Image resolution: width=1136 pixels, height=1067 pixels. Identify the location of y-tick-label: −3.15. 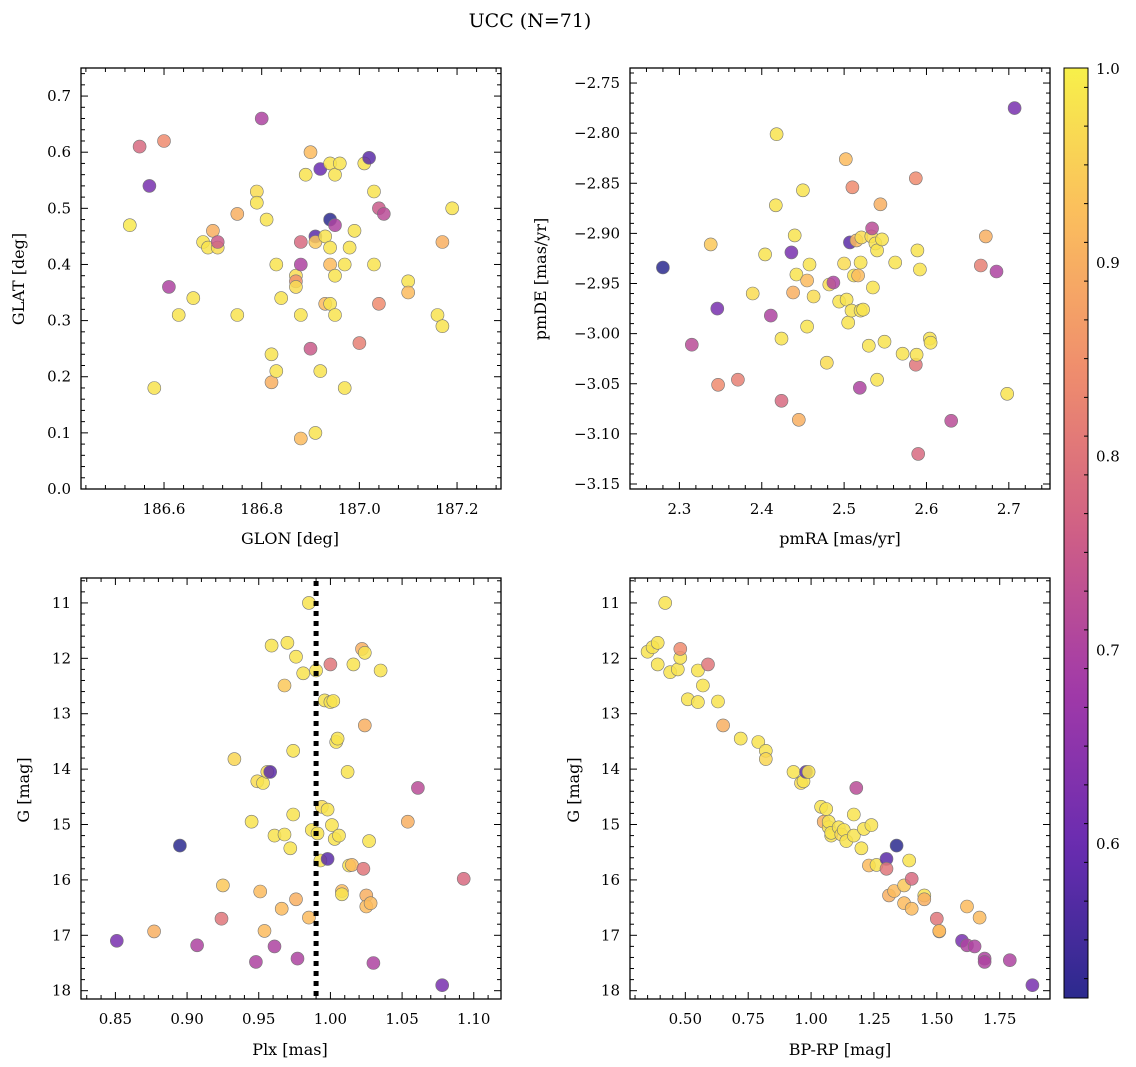
(597, 484).